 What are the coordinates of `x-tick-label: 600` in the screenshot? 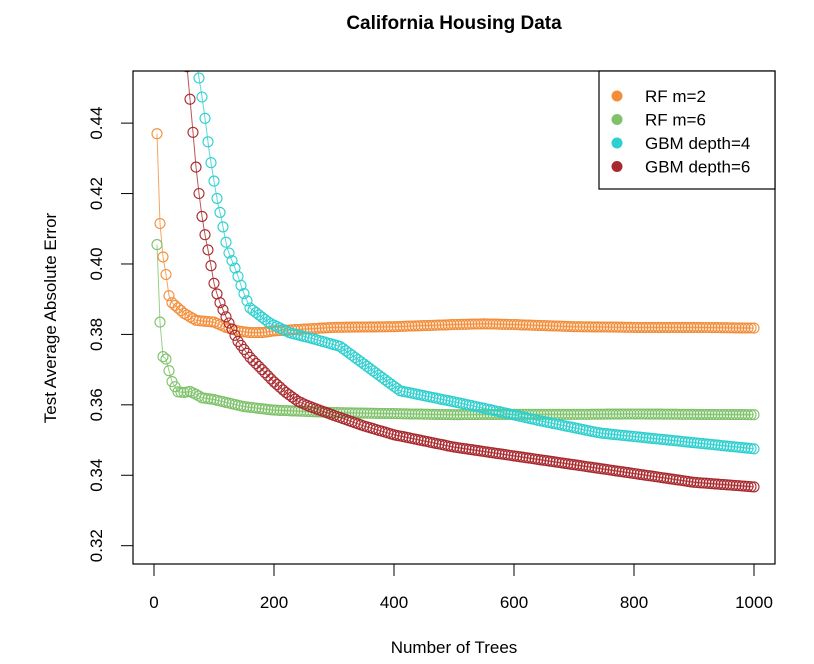 It's located at (514, 602).